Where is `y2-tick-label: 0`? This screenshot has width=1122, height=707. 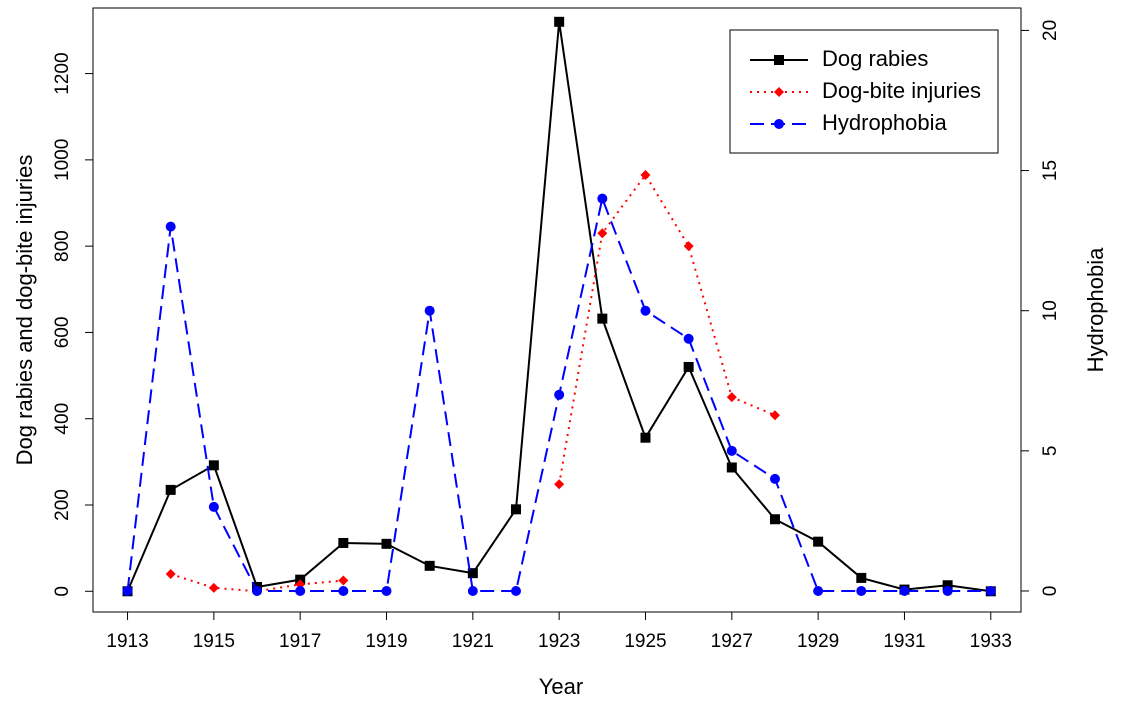 y2-tick-label: 0 is located at coordinates (1050, 591).